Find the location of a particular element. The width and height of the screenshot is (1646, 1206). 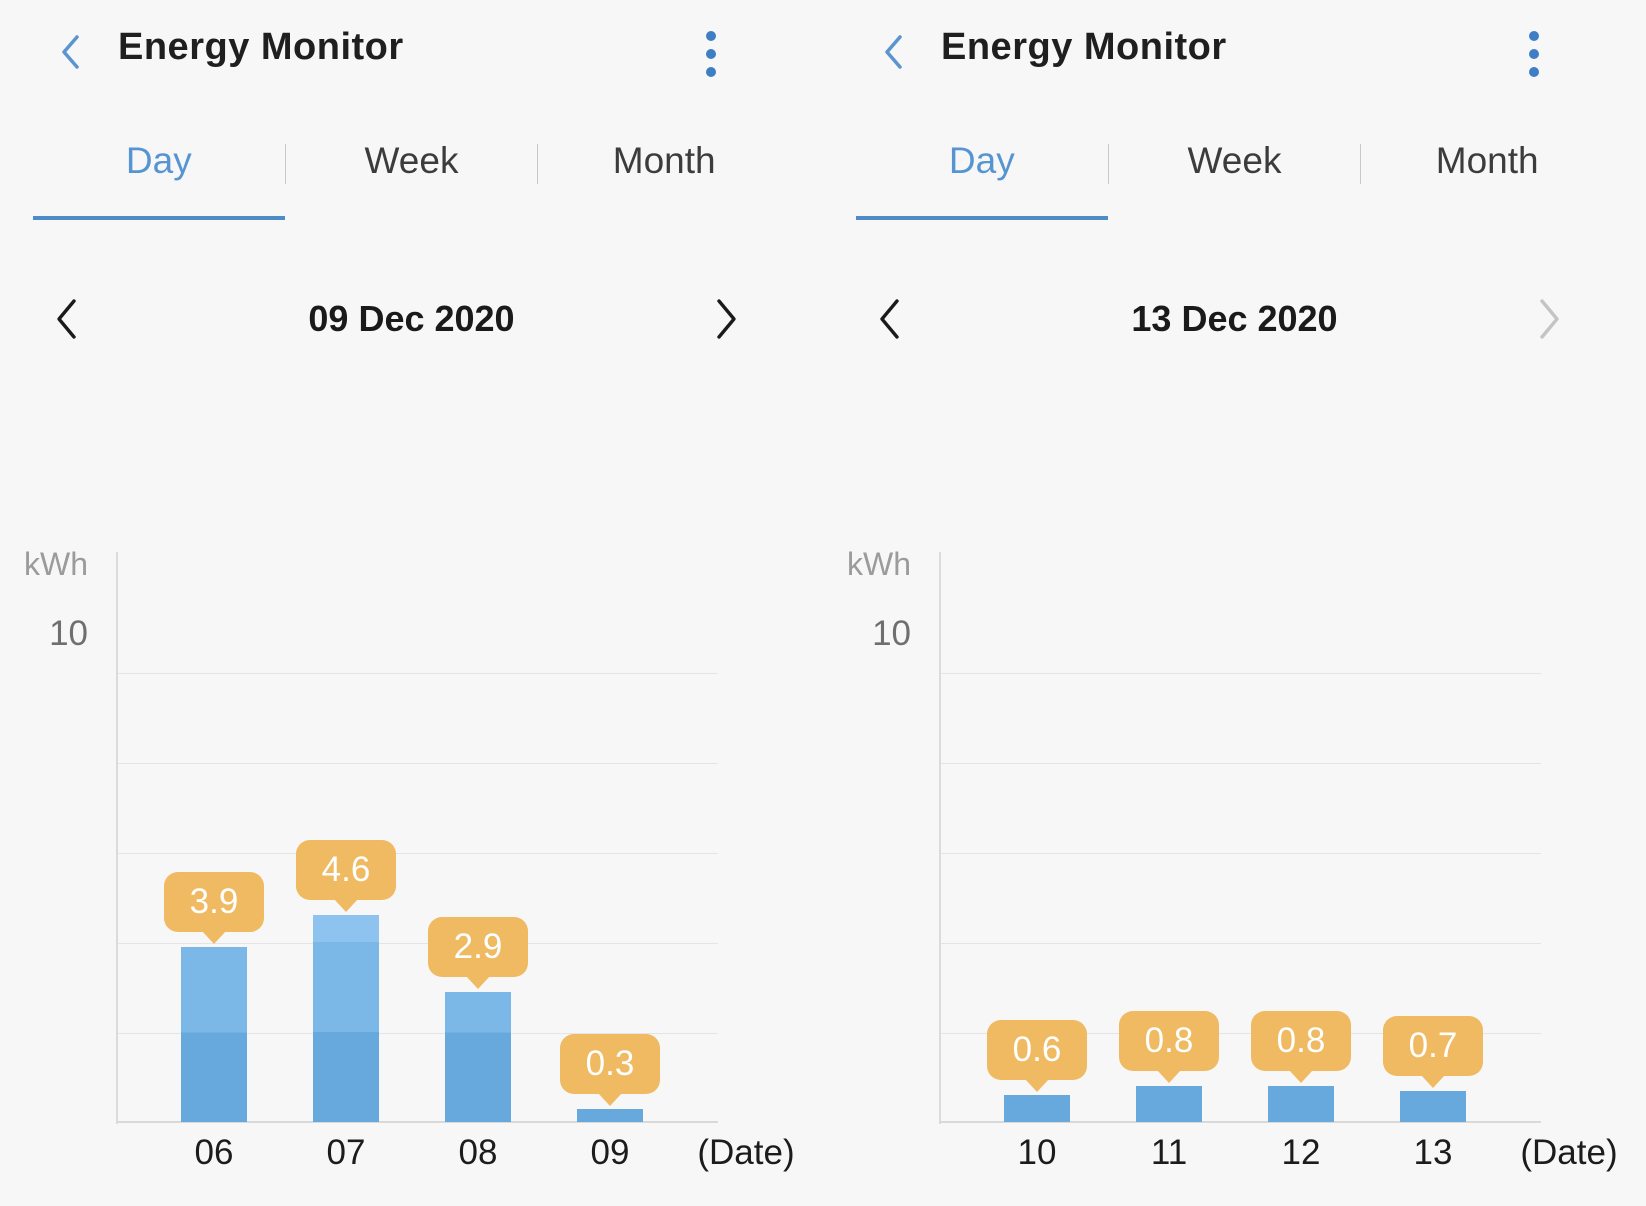

value-bubble-text: 0.3 is located at coordinates (610, 1063).